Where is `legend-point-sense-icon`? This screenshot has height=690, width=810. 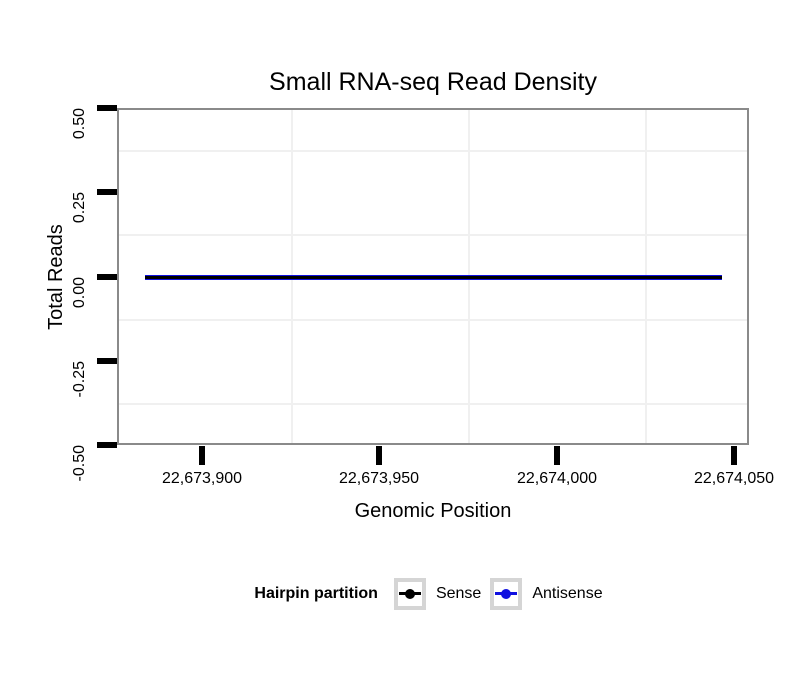 legend-point-sense-icon is located at coordinates (409, 594).